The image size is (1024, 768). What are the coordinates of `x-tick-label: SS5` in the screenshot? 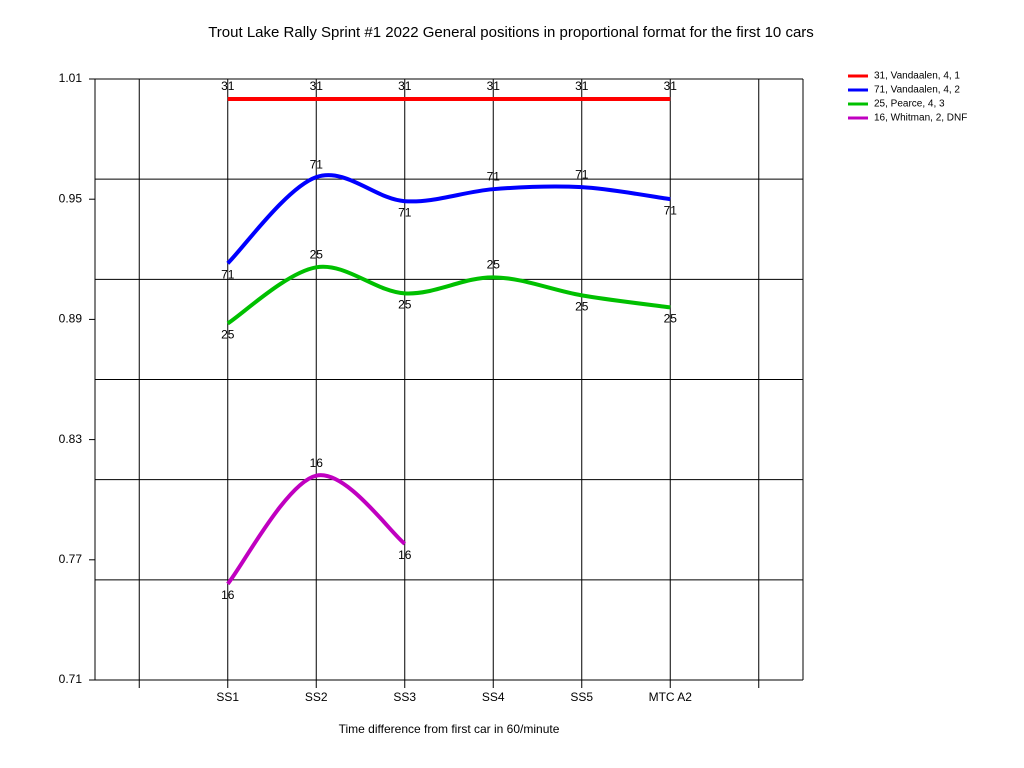 It's located at (581, 697).